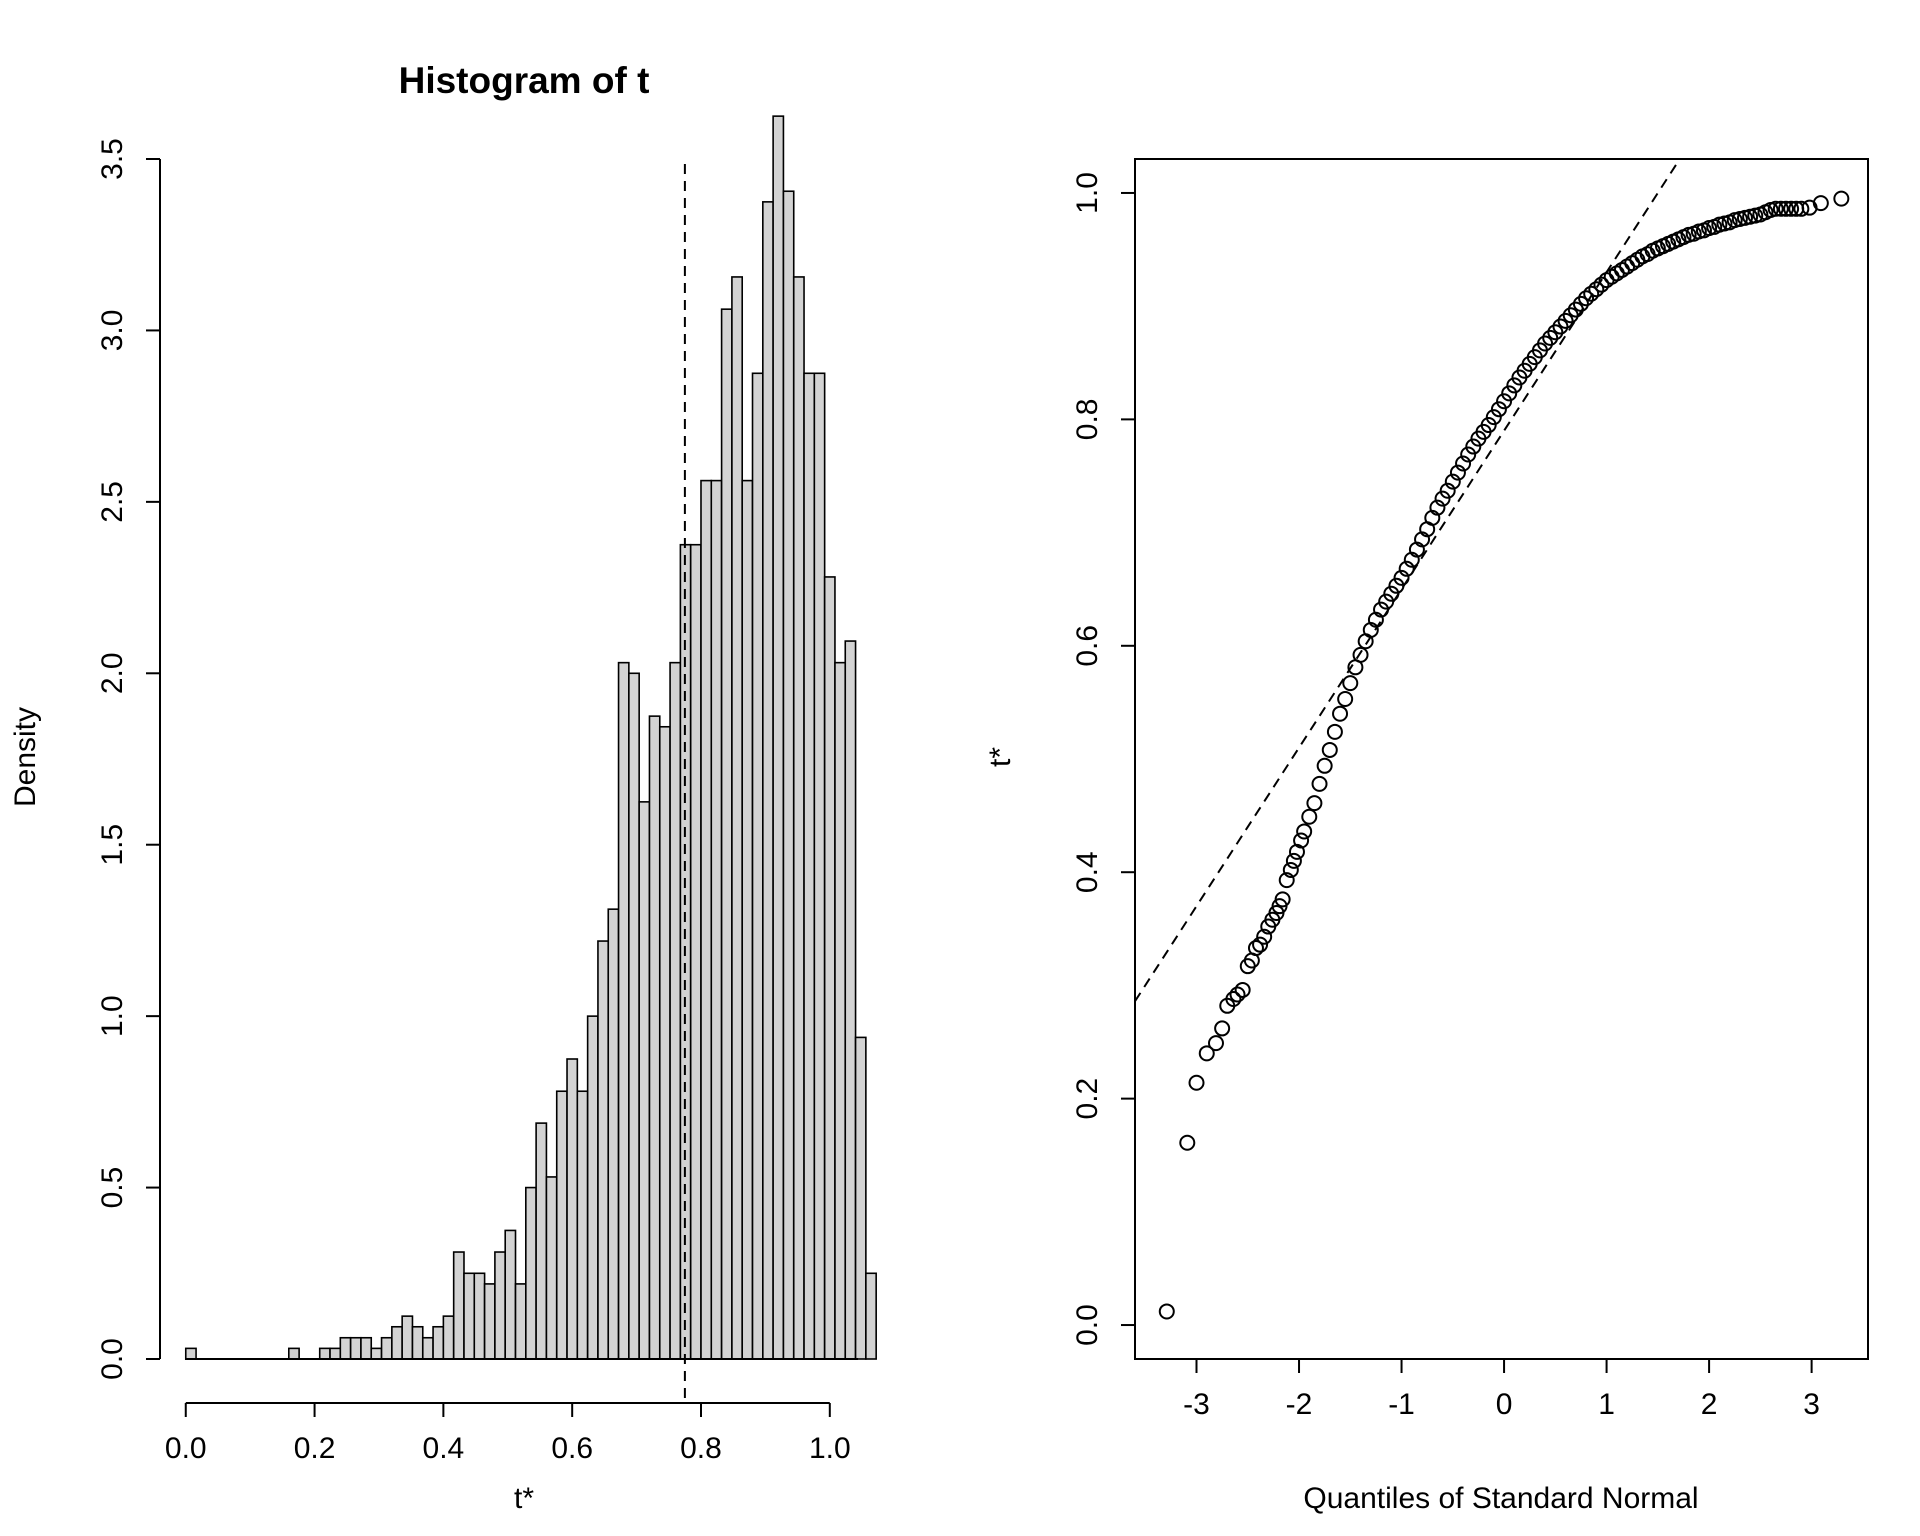  Describe the element at coordinates (444, 1448) in the screenshot. I see `histogram-x-tick-label: 0.4` at that location.